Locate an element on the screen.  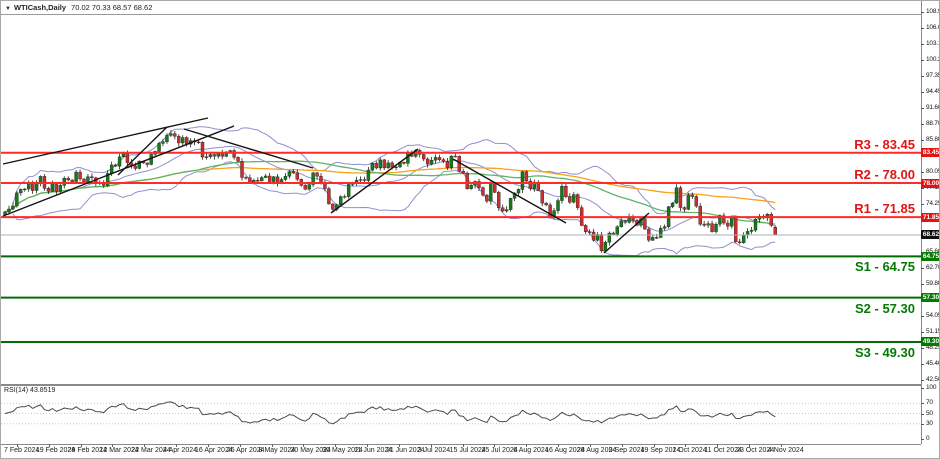
date-label: 8 May 2024 is located at coordinates (277, 450).